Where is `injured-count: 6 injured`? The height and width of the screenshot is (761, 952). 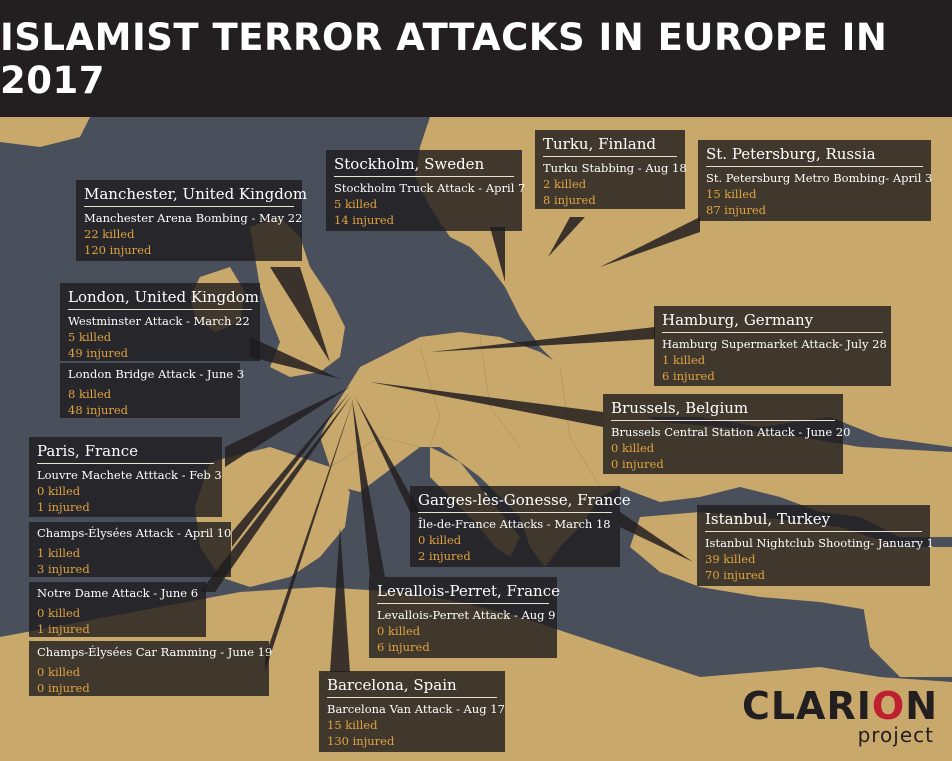 injured-count: 6 injured is located at coordinates (688, 376).